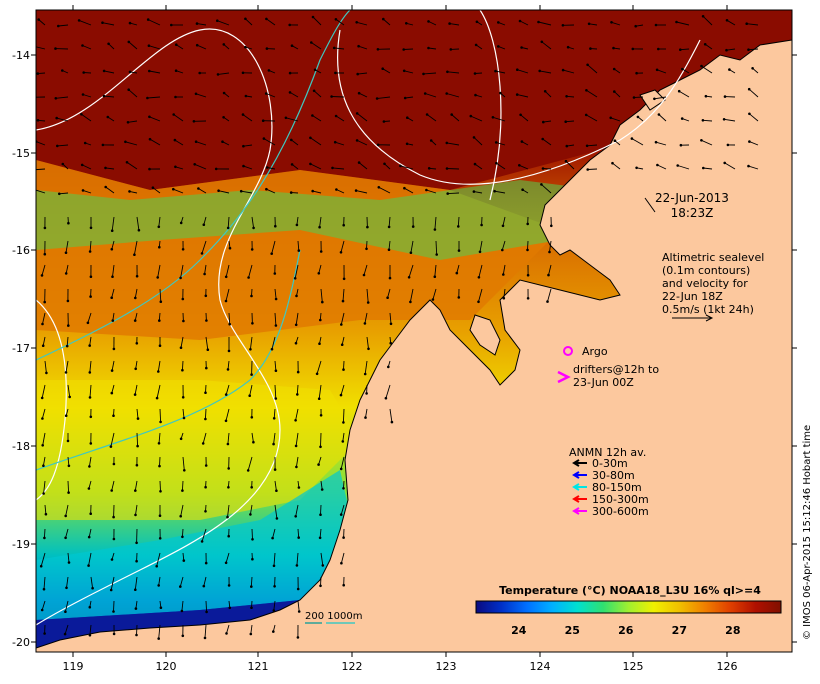 The height and width of the screenshot is (684, 820). Describe the element at coordinates (21, 544) in the screenshot. I see `lat-label: -19` at that location.